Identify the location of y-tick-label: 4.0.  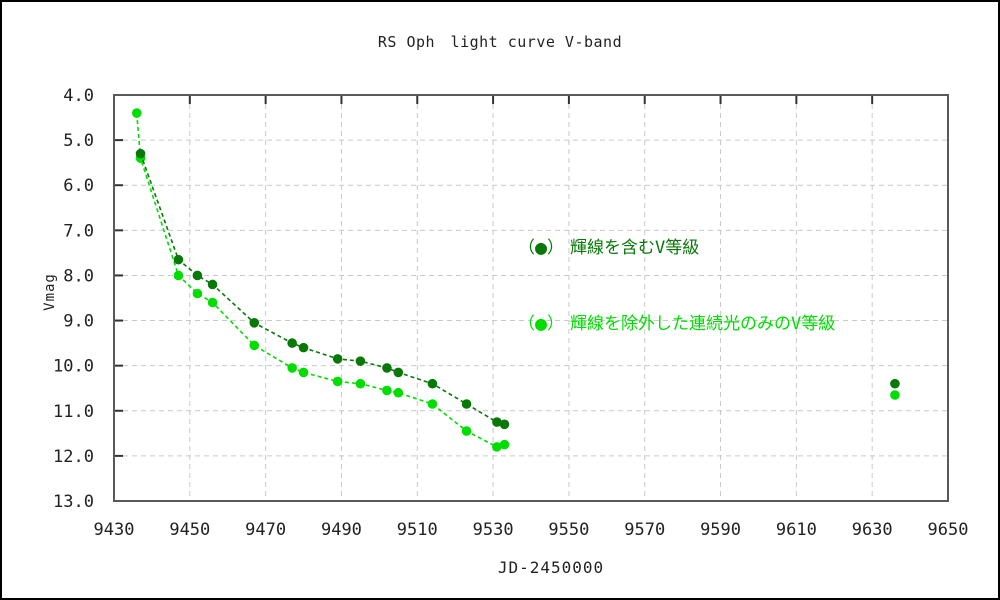
(78, 96).